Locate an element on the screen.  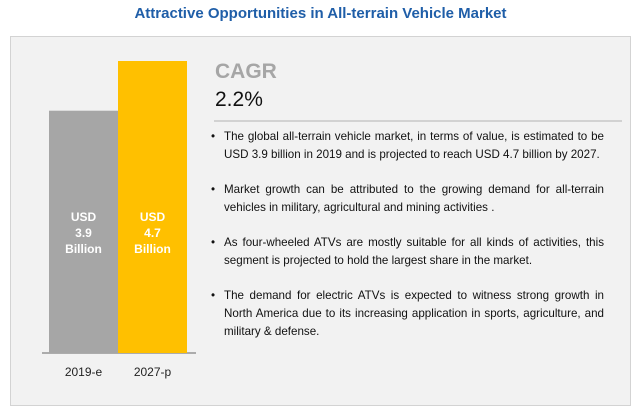
bar-data-label: 4.7 is located at coordinates (152, 233).